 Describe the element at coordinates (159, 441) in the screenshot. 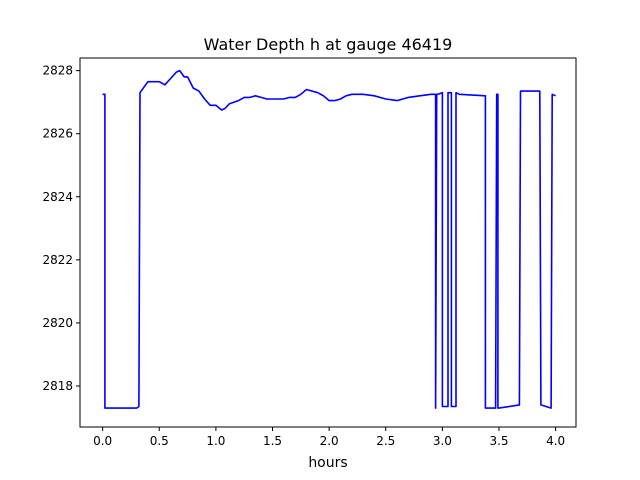

I see `x-tick-label: 0.5` at that location.